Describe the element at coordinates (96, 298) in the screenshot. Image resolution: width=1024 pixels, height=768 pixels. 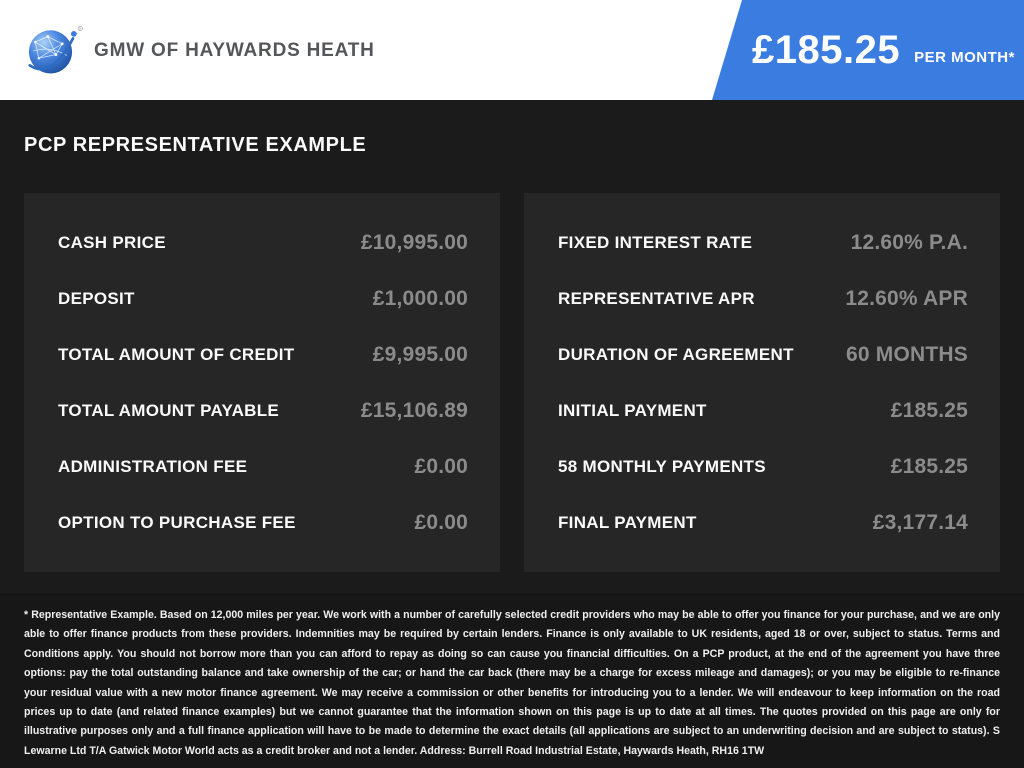
I see `finance-label: DEPOSIT` at that location.